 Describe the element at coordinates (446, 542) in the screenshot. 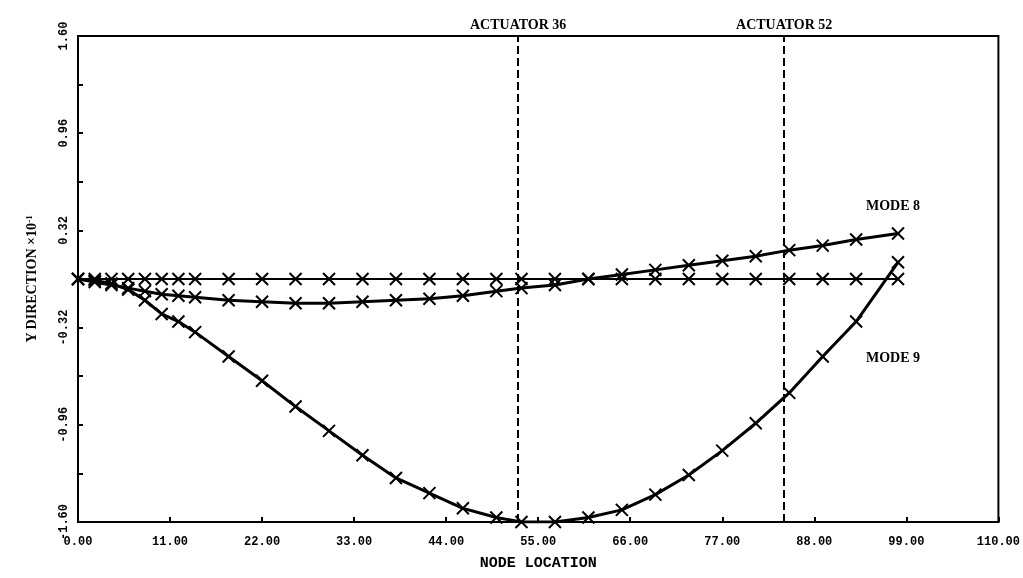

I see `x-tick-label: 44.00` at that location.